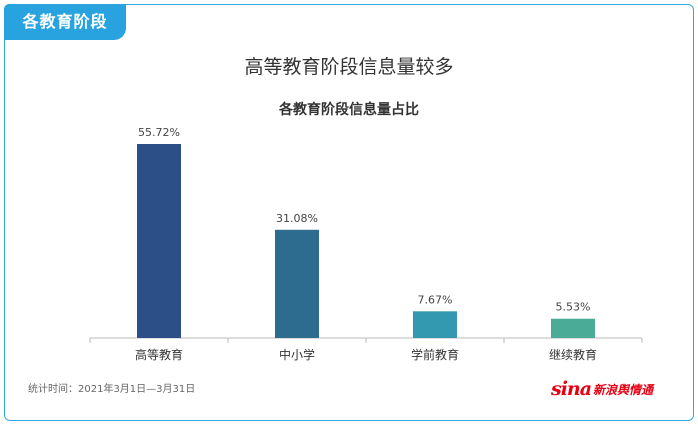  I want to click on category-label: 中小学, so click(297, 354).